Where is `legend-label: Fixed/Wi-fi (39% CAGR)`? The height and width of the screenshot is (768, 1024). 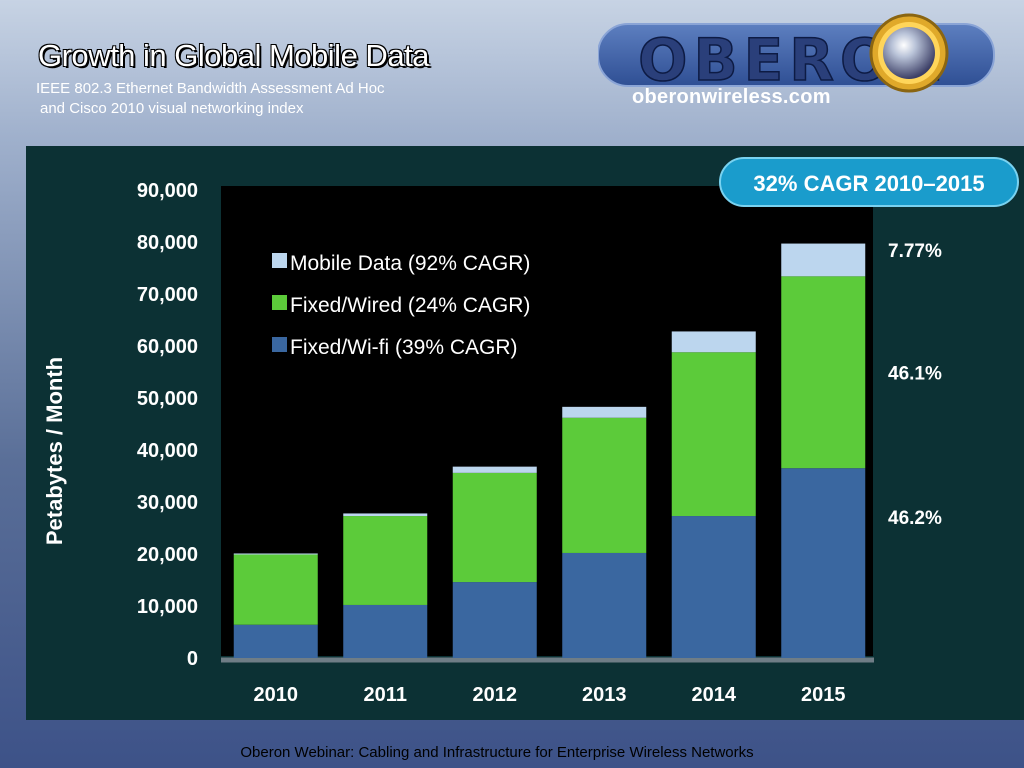 legend-label: Fixed/Wi-fi (39% CAGR) is located at coordinates (404, 347).